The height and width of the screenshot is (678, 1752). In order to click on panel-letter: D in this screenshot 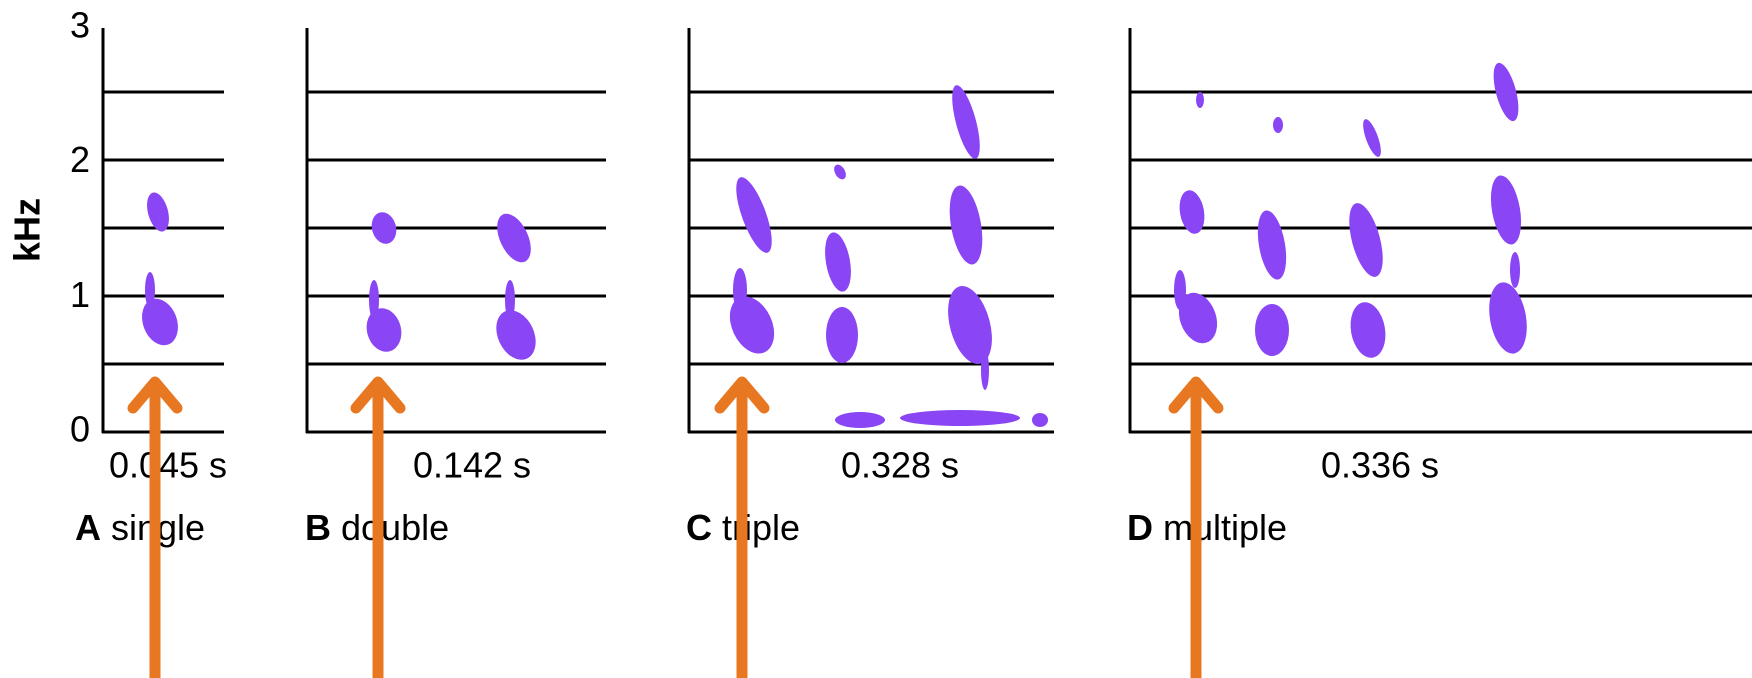, I will do `click(1140, 527)`.